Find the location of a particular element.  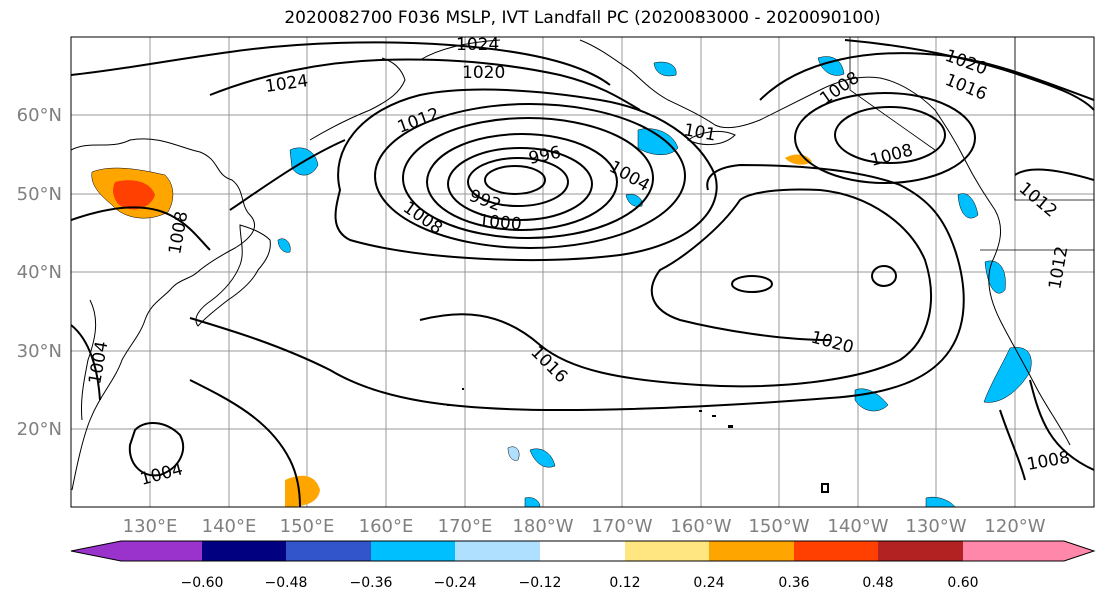

colorbar-tick-label: 0.60 is located at coordinates (962, 583).